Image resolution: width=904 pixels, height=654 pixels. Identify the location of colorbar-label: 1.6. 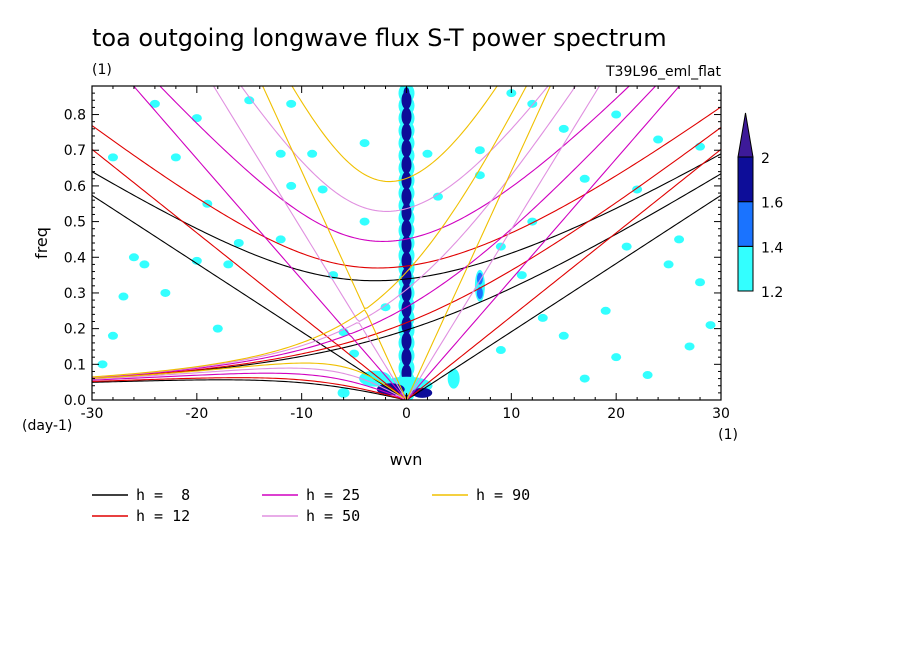
(772, 204).